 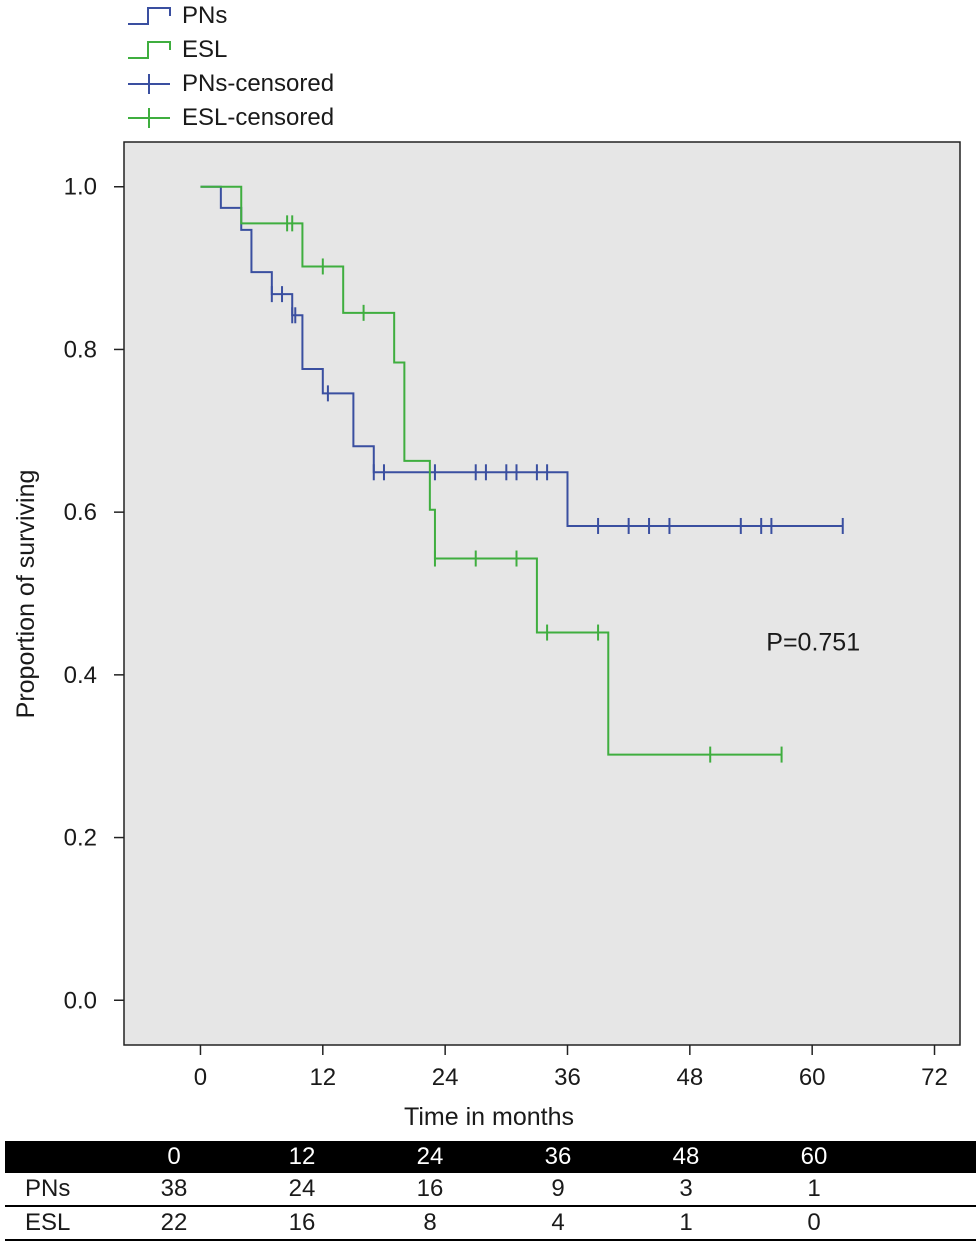 I want to click on x-tick-label: 36, so click(x=567, y=1077).